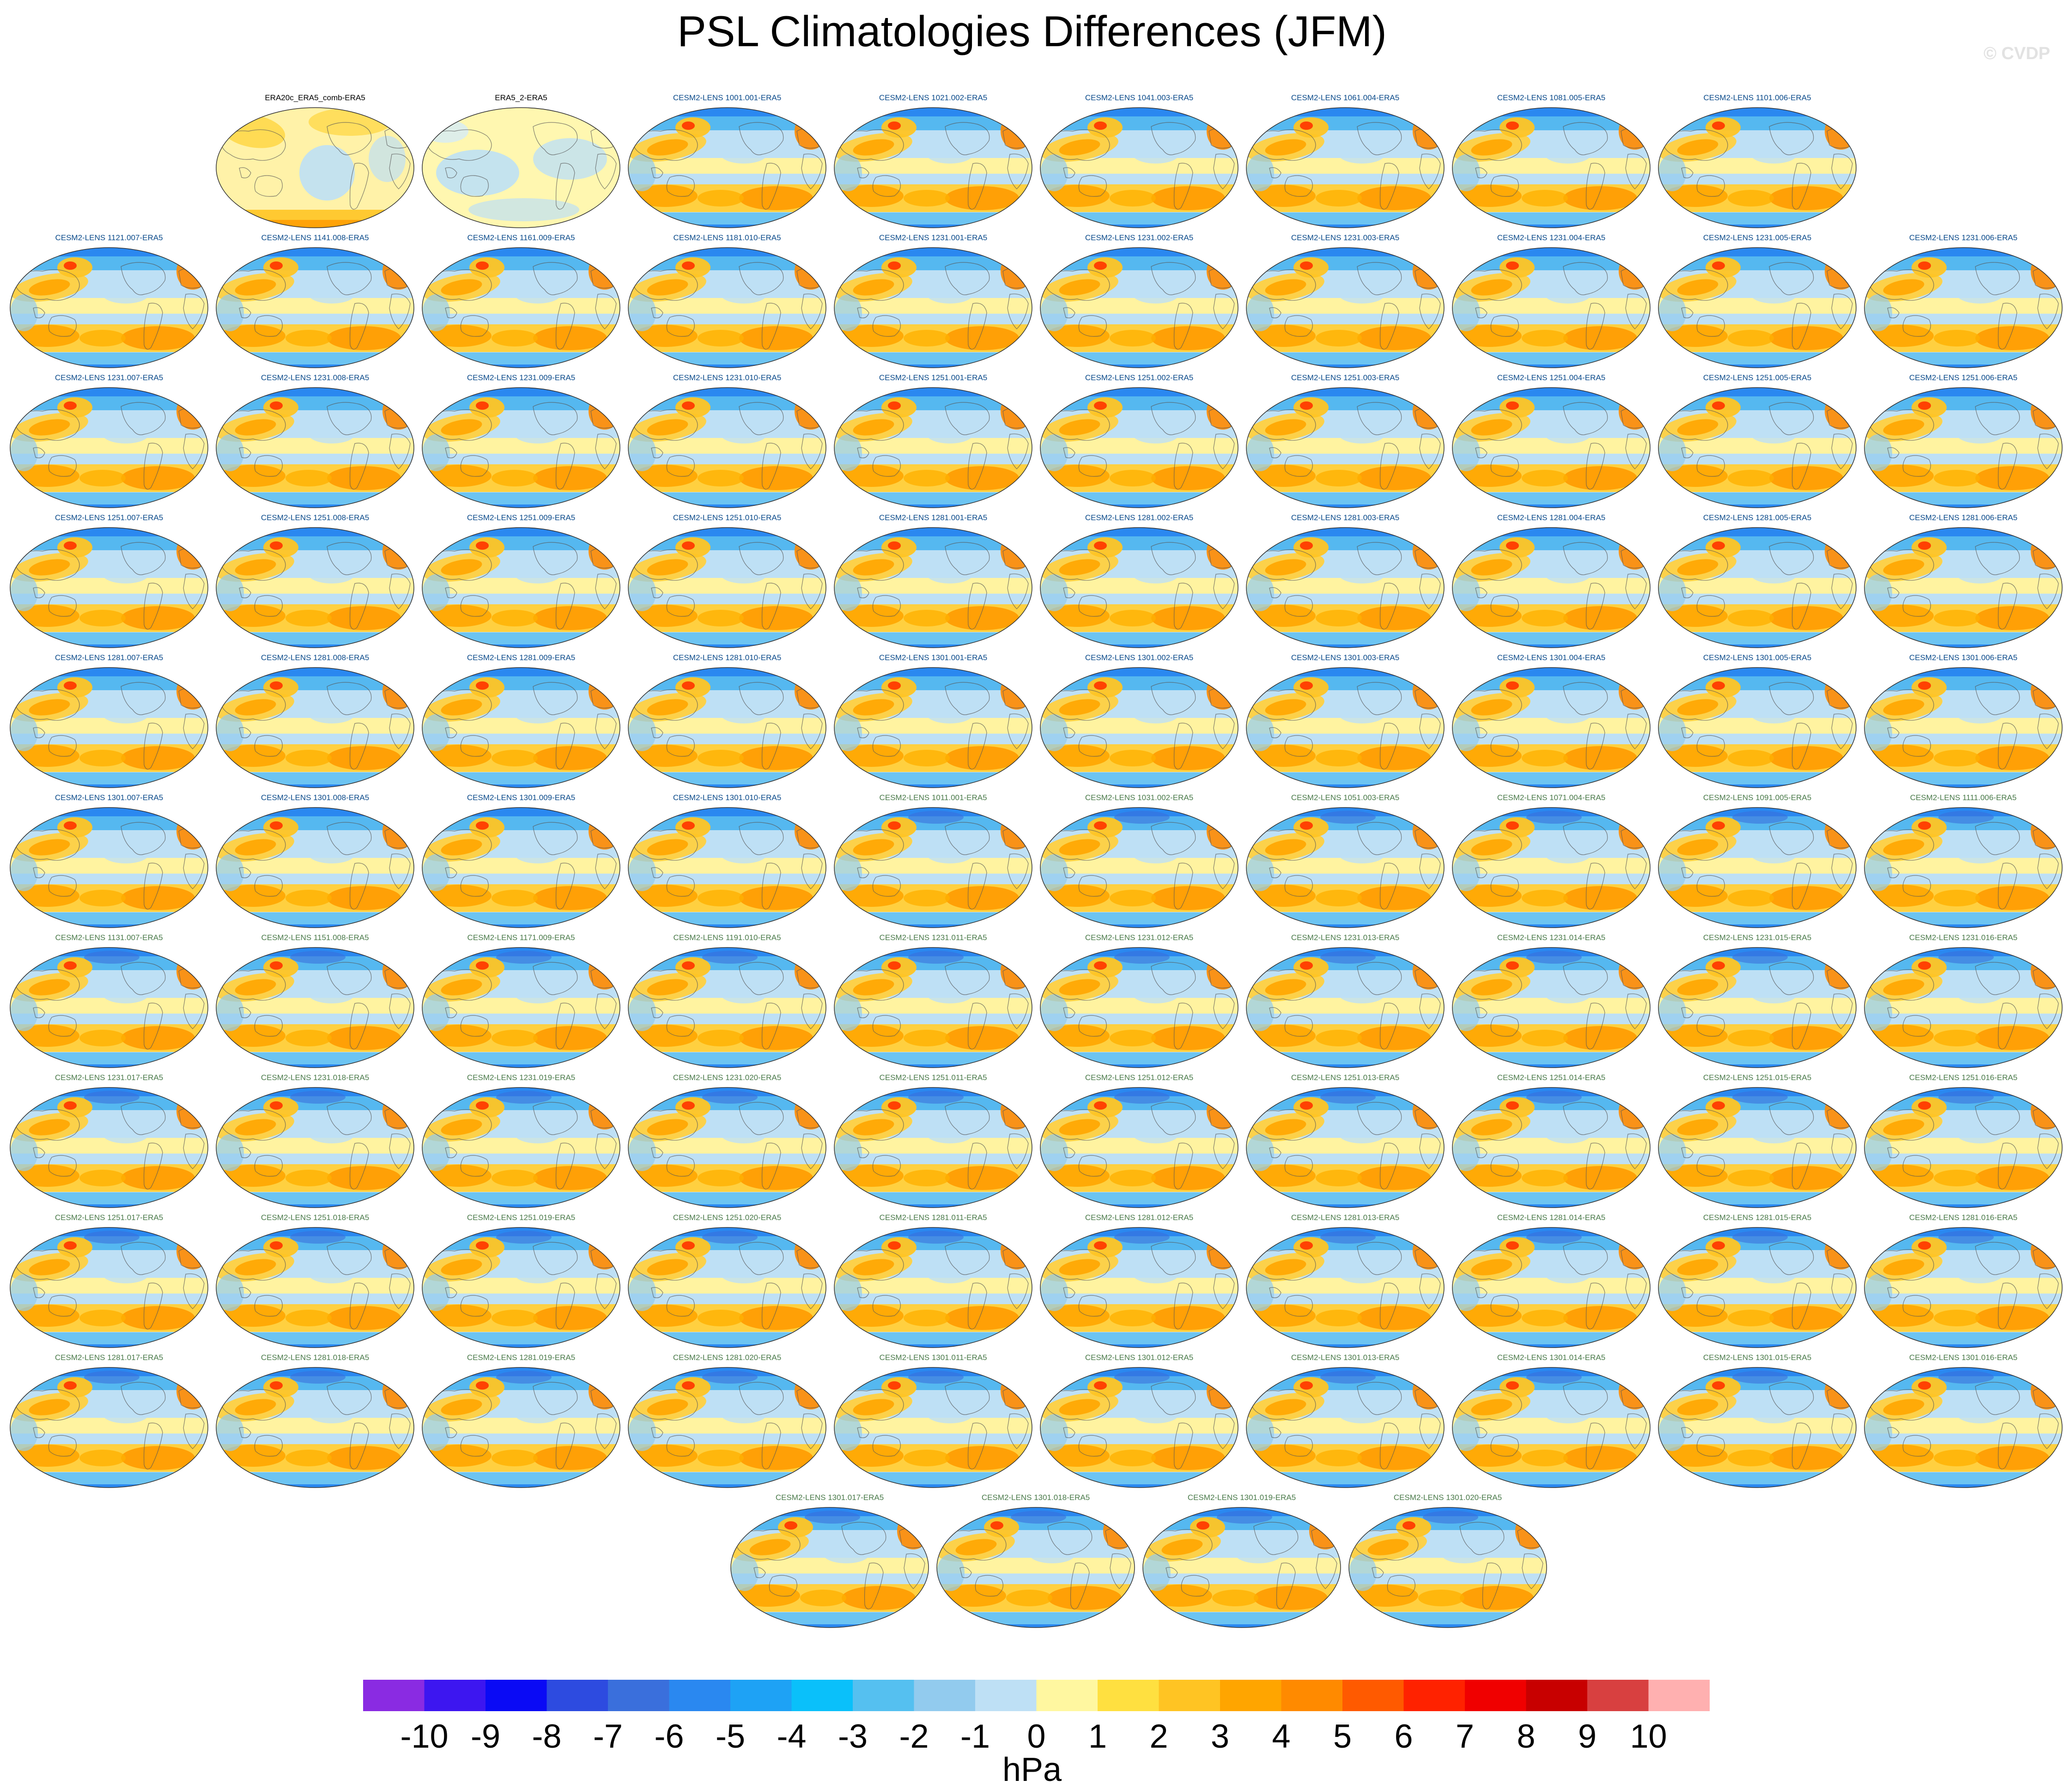 Image resolution: width=2064 pixels, height=1792 pixels. What do you see at coordinates (1551, 1217) in the screenshot?
I see `panel-title: CESM2-LENS 1281.014-ERA5` at bounding box center [1551, 1217].